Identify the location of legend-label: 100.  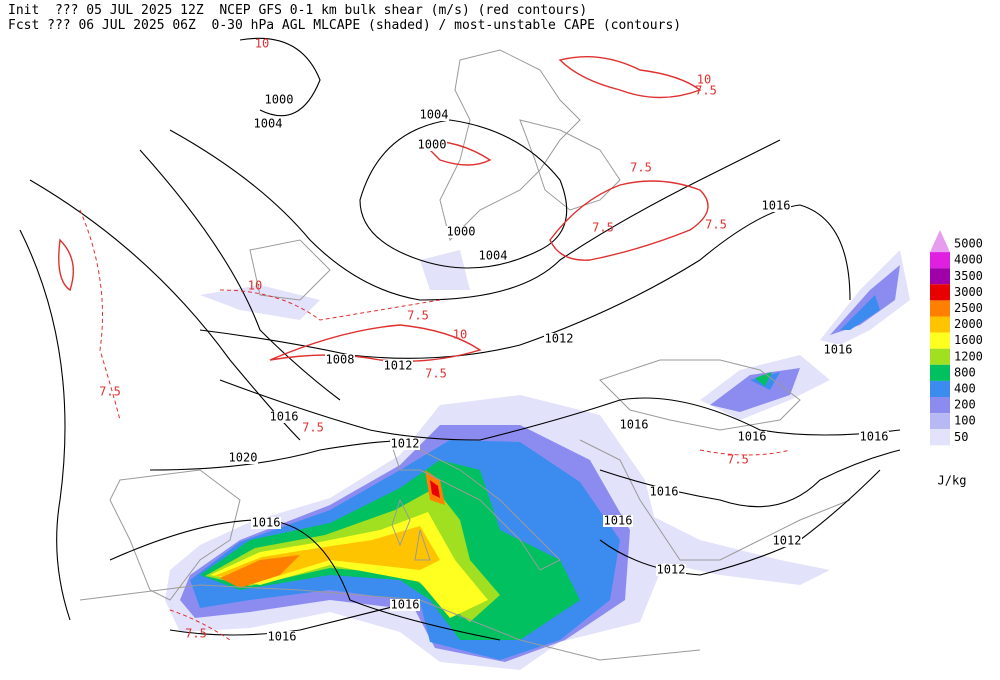
(965, 421).